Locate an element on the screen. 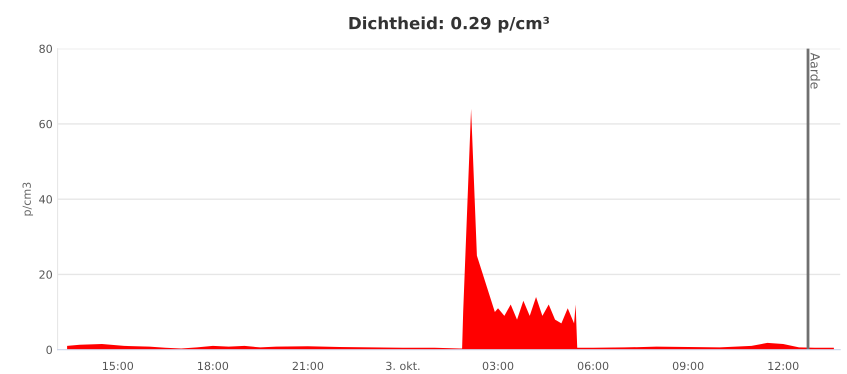  x-tick-label: 3. okt. is located at coordinates (403, 365).